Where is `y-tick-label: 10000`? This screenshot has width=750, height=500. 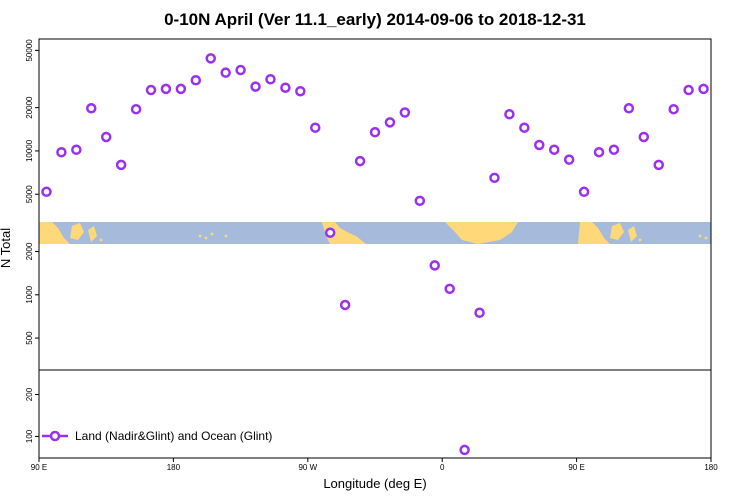 y-tick-label: 10000 is located at coordinates (29, 150).